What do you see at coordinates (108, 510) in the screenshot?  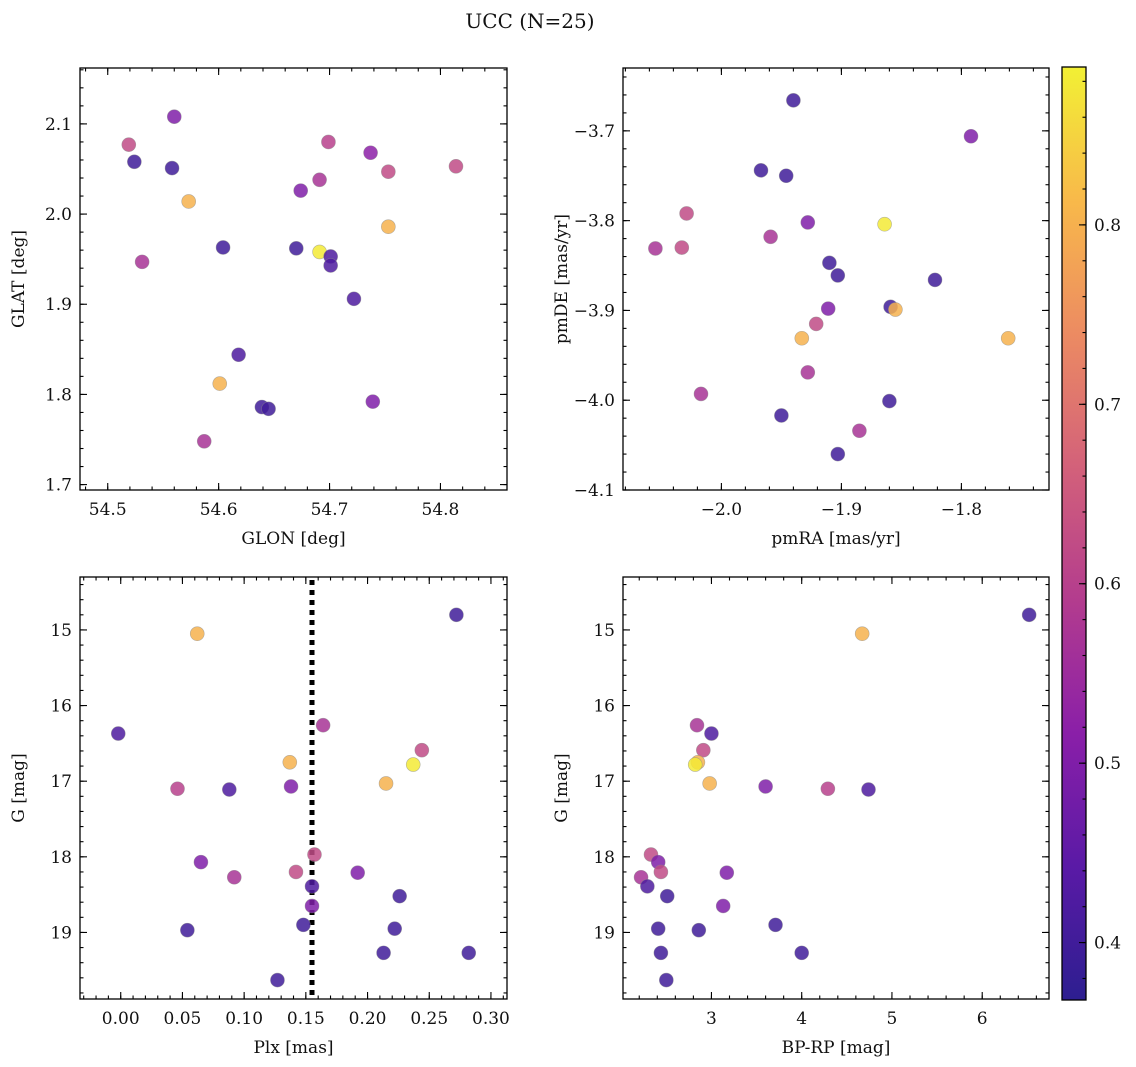 I see `x-tick-label: 54.5` at bounding box center [108, 510].